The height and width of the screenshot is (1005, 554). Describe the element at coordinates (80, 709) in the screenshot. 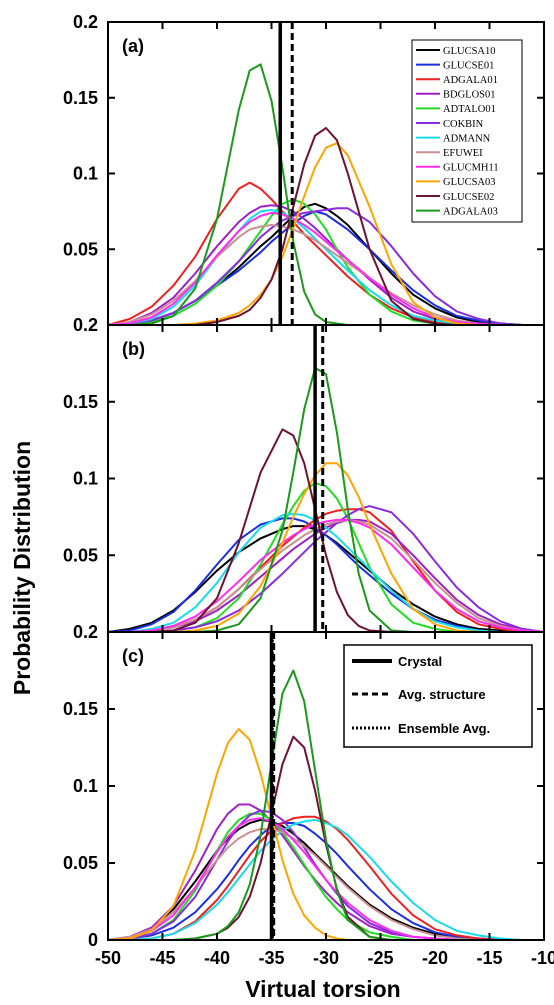

I see `y-tick-label-c: 0.15` at that location.